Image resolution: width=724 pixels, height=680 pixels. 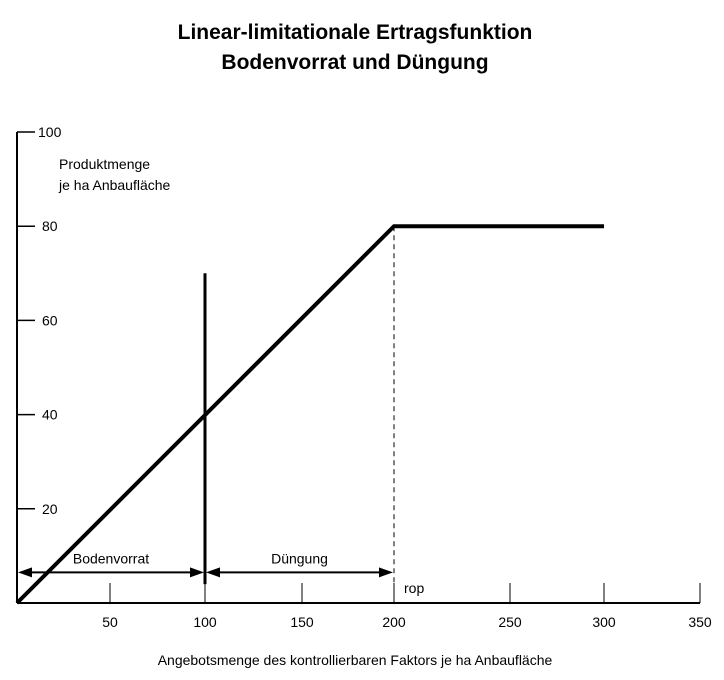 What do you see at coordinates (355, 32) in the screenshot?
I see `chart-title-line-1: Linear-limitationale Ertragsfunktion` at bounding box center [355, 32].